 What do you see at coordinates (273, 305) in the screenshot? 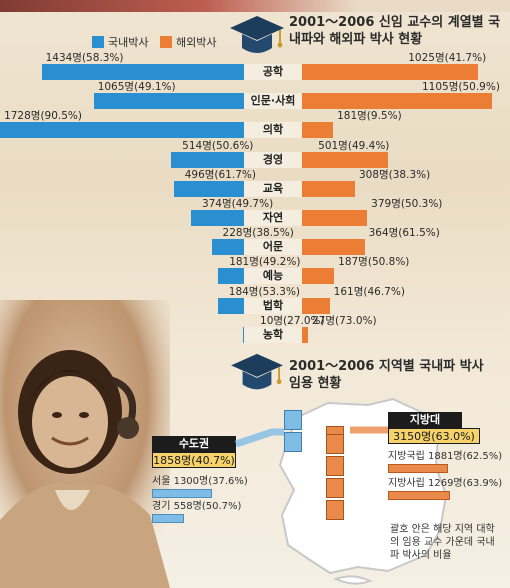
I see `category-label-8: 법학` at bounding box center [273, 305].